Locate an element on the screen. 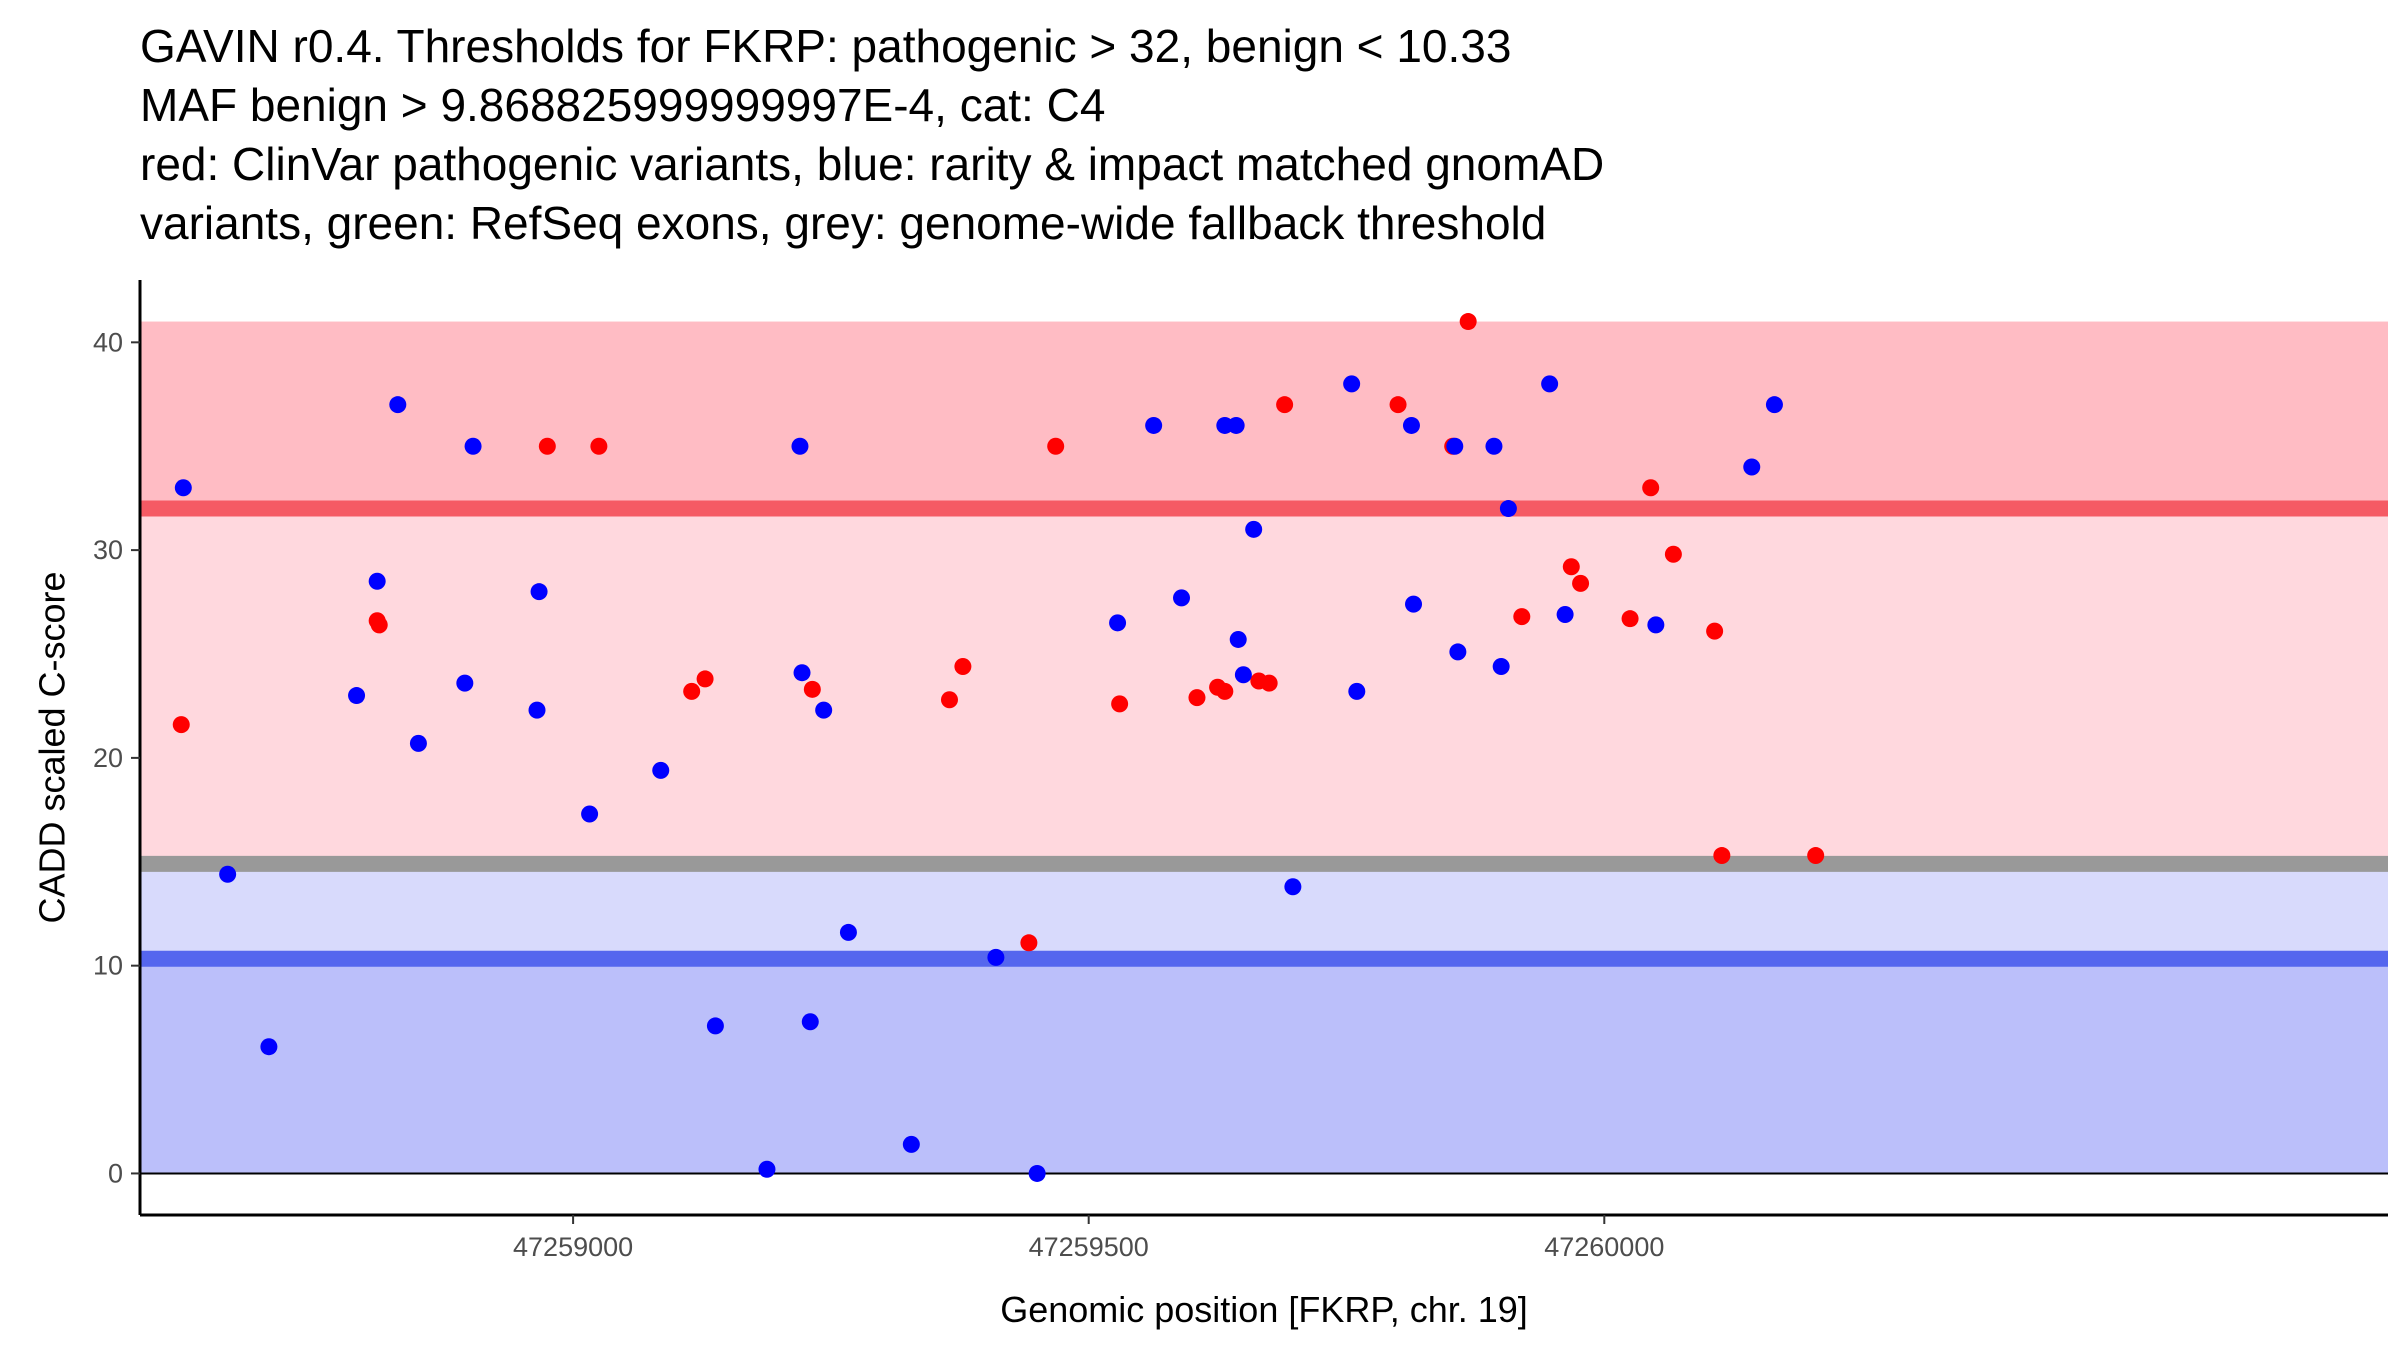 The image size is (2400, 1350). x-tick-label: 47259500 is located at coordinates (1089, 1247).